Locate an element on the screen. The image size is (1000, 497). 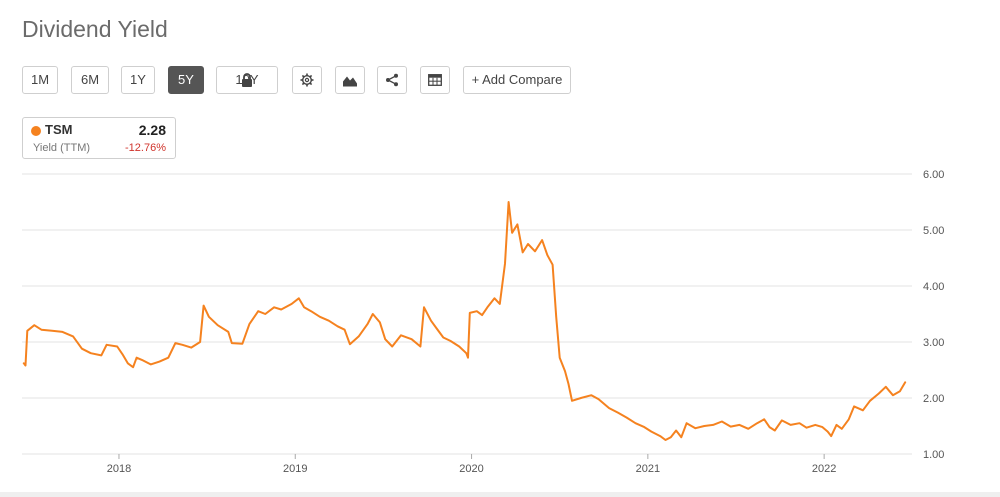
page-title: Dividend Yield is located at coordinates (95, 29).